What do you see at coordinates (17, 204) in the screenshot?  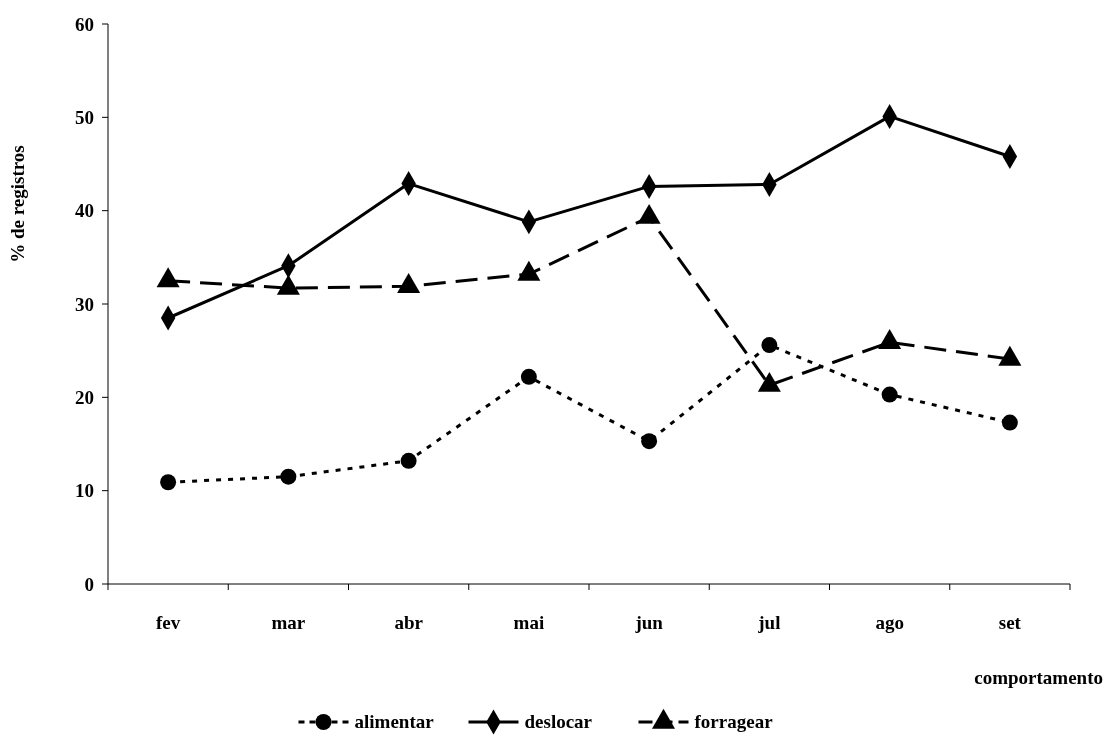 I see `y-axis-title: % de registros` at bounding box center [17, 204].